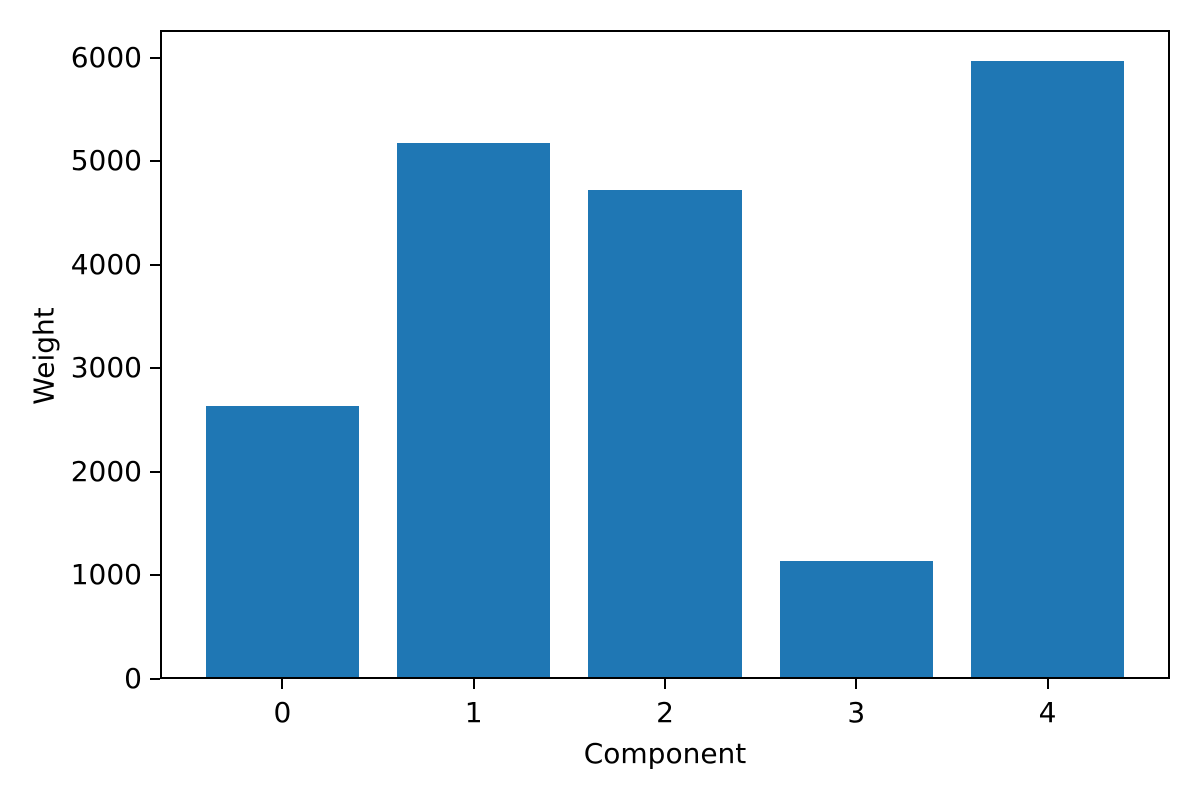  Describe the element at coordinates (856, 712) in the screenshot. I see `x-tick-label: 3` at that location.